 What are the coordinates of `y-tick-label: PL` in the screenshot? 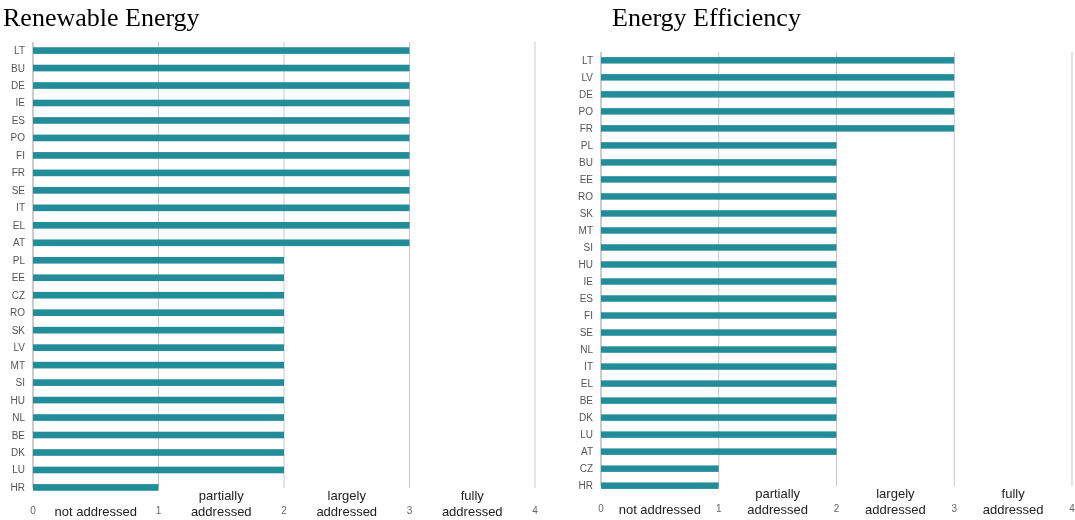 It's located at (587, 145).